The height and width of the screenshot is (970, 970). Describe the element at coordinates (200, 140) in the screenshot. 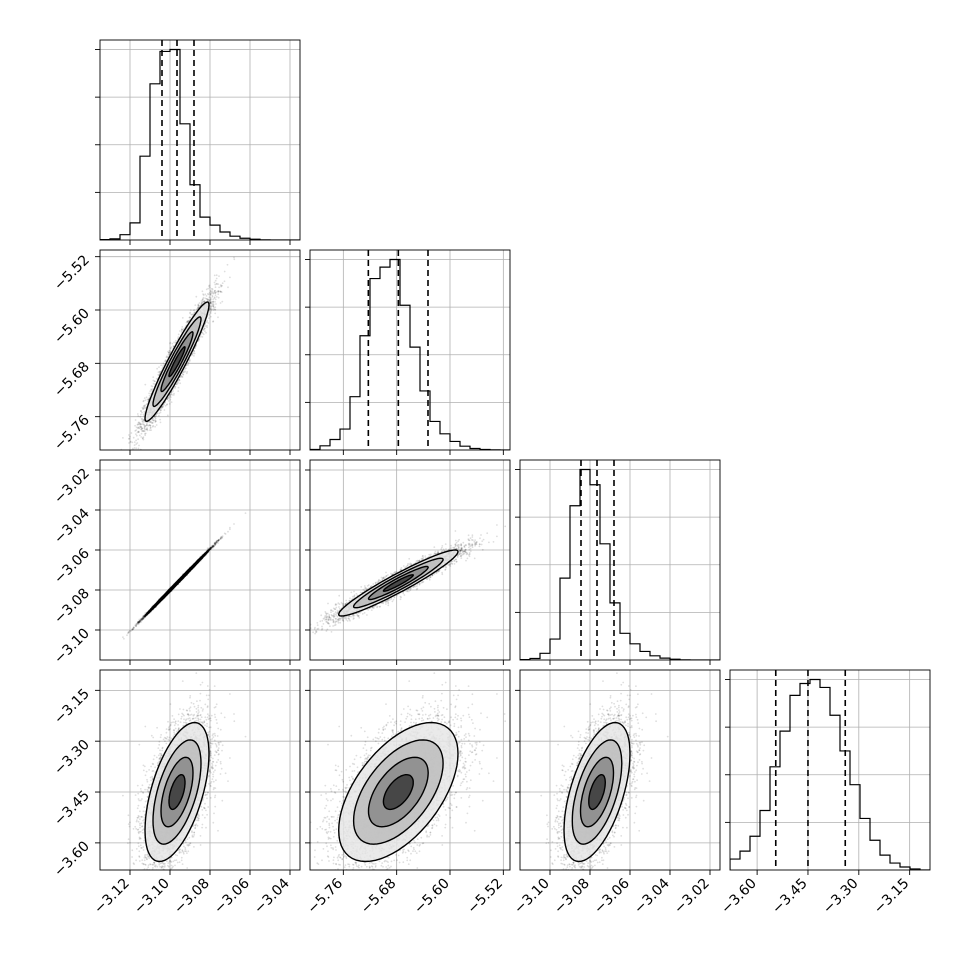

I see `histogram-panel` at that location.